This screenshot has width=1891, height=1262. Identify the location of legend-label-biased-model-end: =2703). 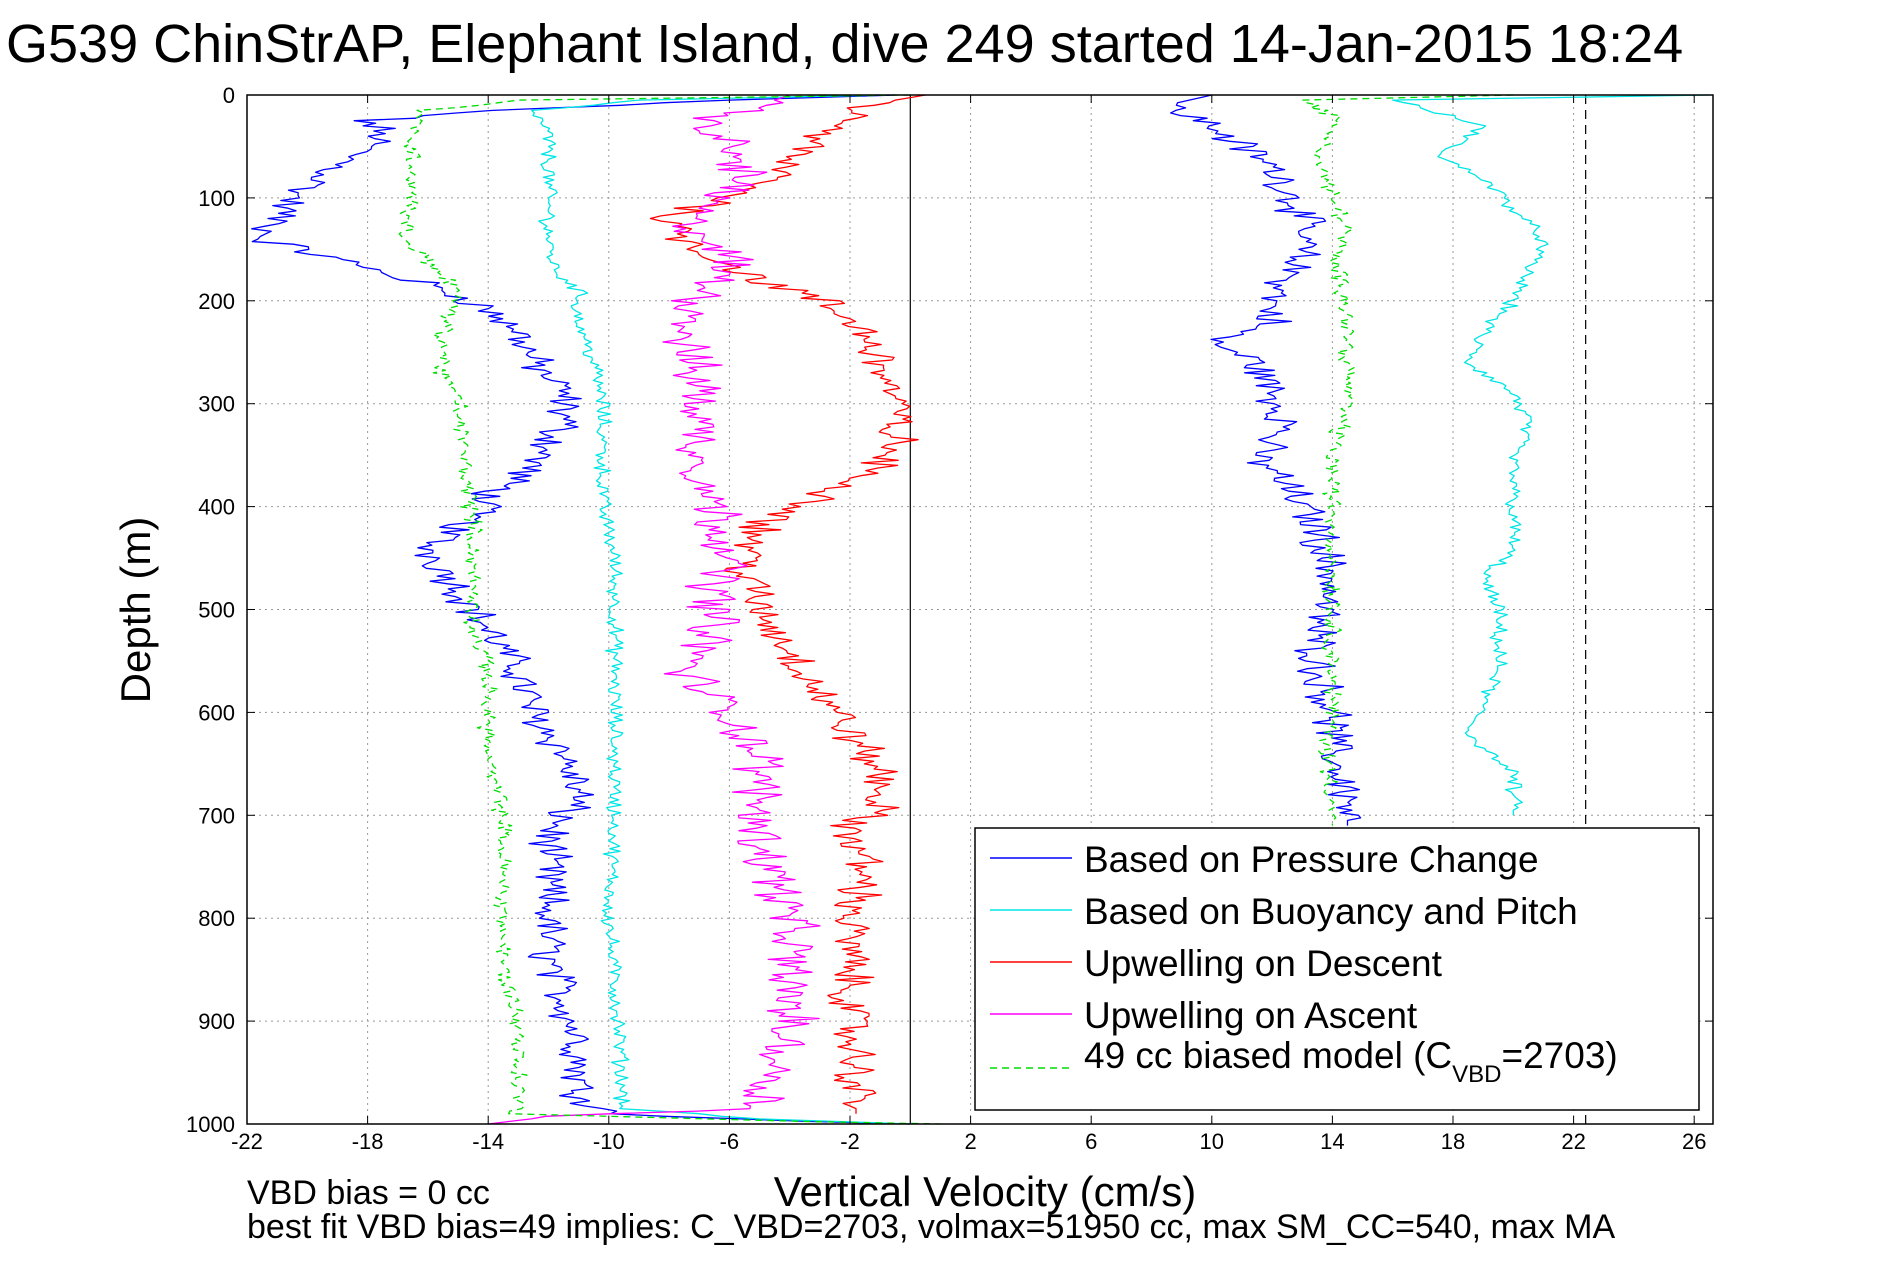
(1559, 1055).